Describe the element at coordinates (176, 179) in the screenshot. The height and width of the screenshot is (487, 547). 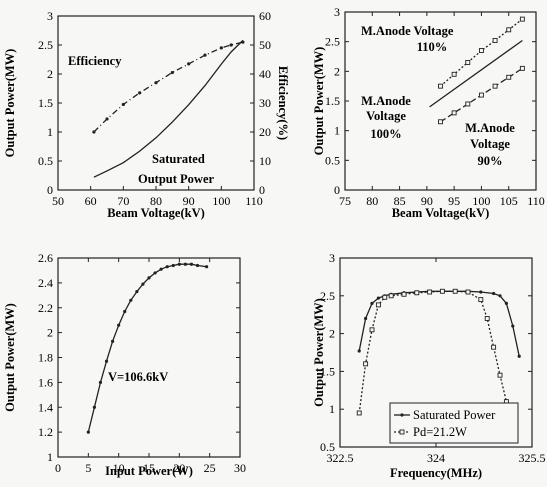
I see `annotation-text: Output Power` at that location.